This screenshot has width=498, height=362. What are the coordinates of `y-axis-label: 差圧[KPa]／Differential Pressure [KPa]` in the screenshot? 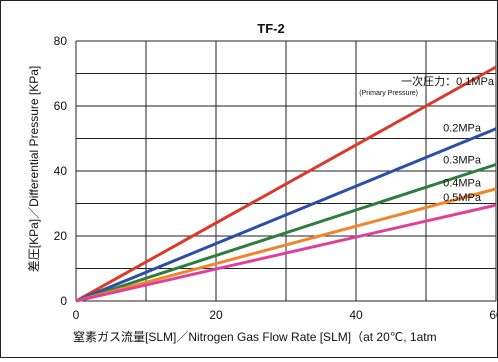 It's located at (34, 169).